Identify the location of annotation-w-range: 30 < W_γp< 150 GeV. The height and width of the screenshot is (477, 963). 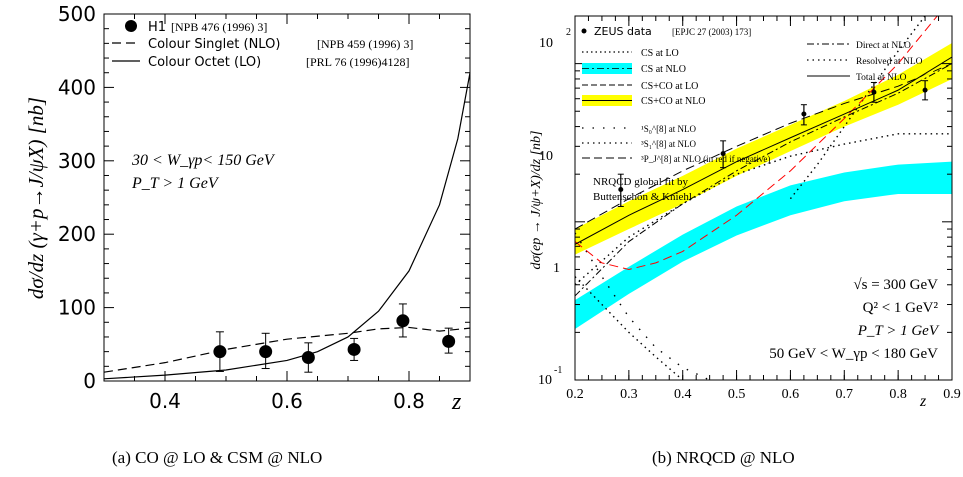
(203, 160).